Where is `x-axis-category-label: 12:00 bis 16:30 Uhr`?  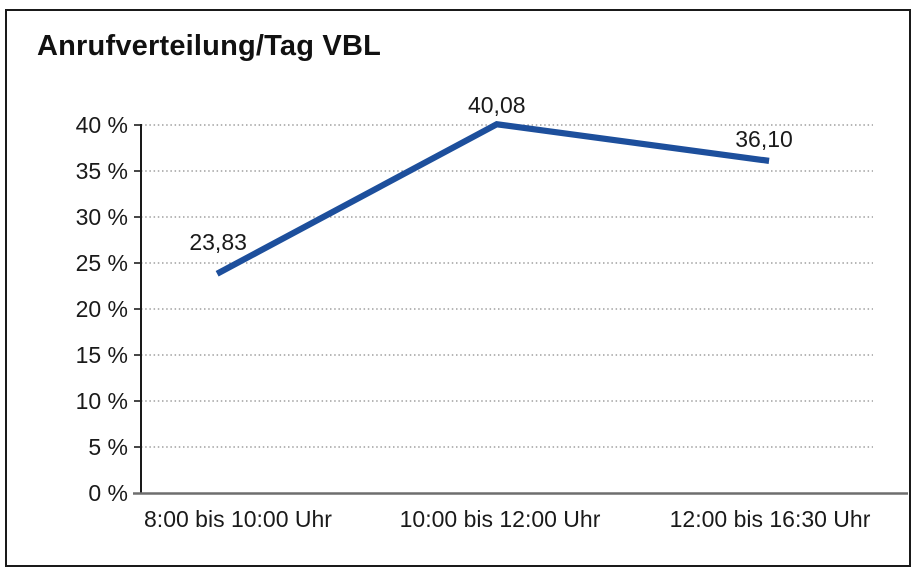
x-axis-category-label: 12:00 bis 16:30 Uhr is located at coordinates (770, 519).